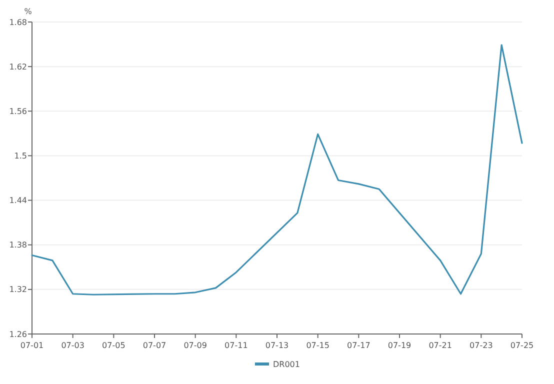 The height and width of the screenshot is (384, 554). I want to click on x-tick-label: 07-15, so click(318, 345).